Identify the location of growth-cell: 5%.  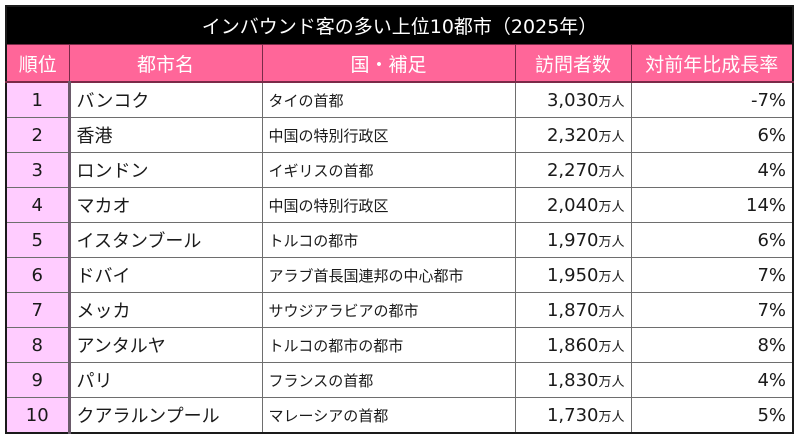
(712, 415).